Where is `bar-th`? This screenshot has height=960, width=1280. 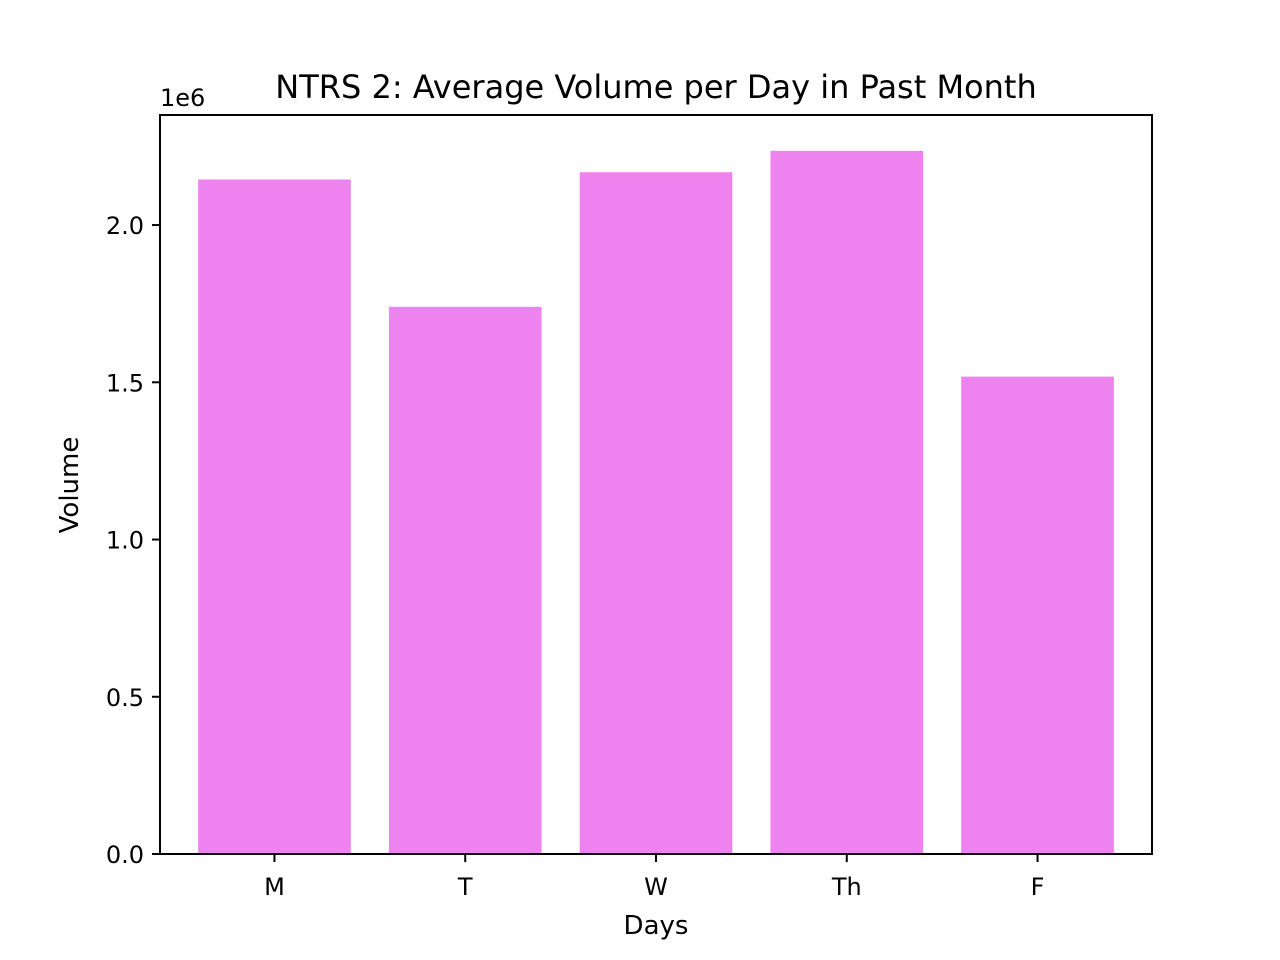 bar-th is located at coordinates (847, 502).